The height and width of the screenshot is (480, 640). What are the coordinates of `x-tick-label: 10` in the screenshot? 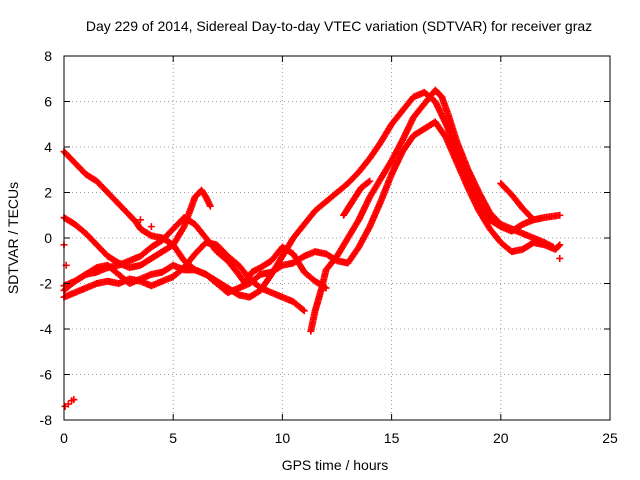 It's located at (283, 438).